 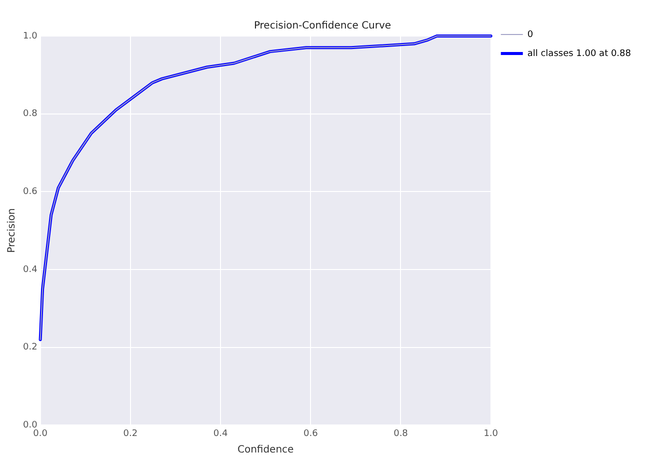 I want to click on x-tick-label: 0.8, so click(x=401, y=433).